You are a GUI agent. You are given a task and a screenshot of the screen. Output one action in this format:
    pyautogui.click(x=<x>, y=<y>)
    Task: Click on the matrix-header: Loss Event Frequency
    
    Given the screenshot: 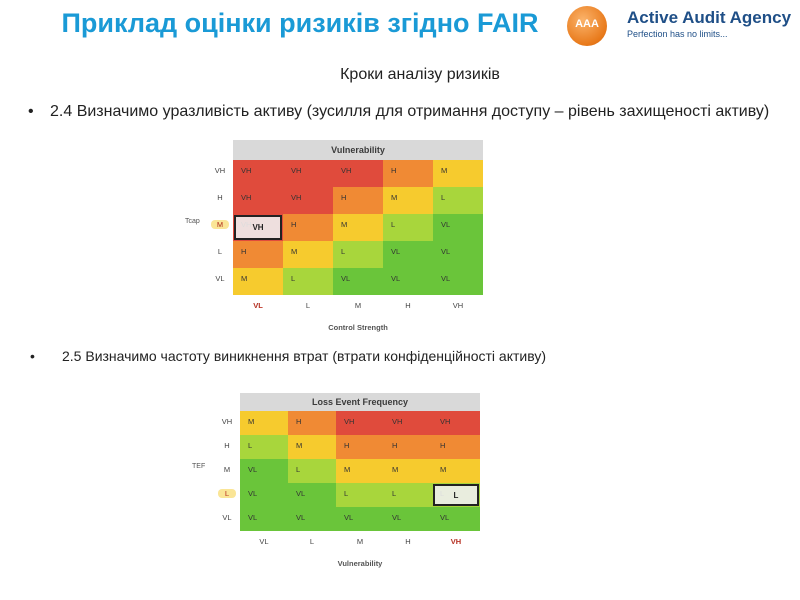 What is the action you would take?
    pyautogui.click(x=360, y=402)
    